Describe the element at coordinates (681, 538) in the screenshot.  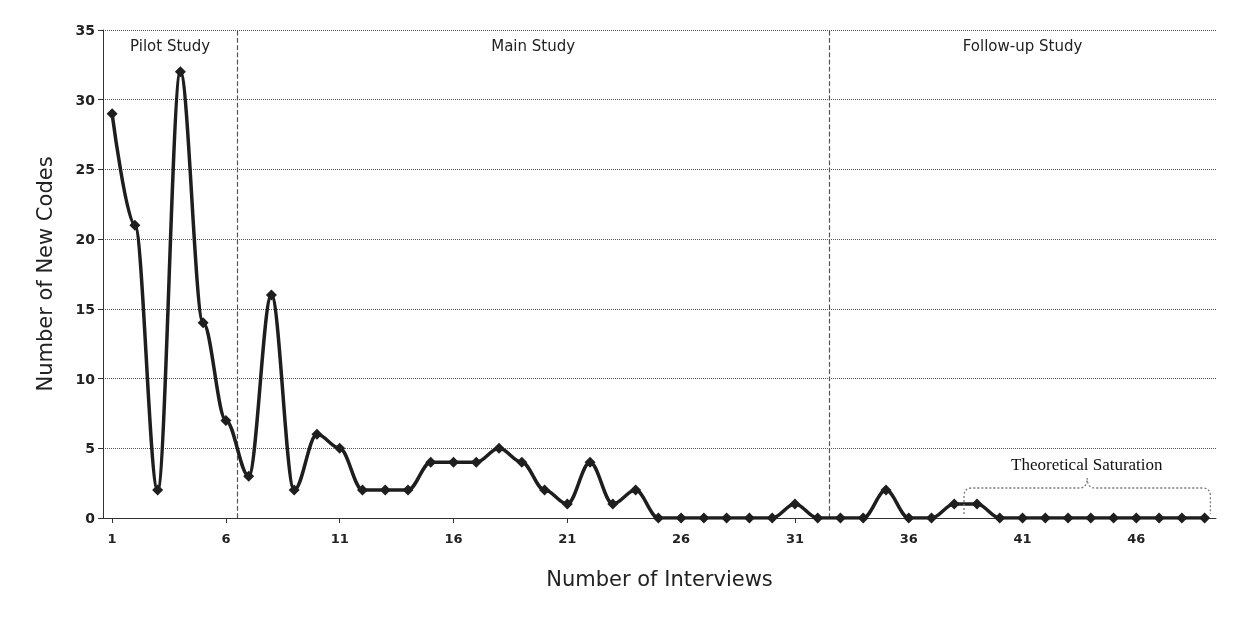
I see `x-tick-label: 26` at that location.